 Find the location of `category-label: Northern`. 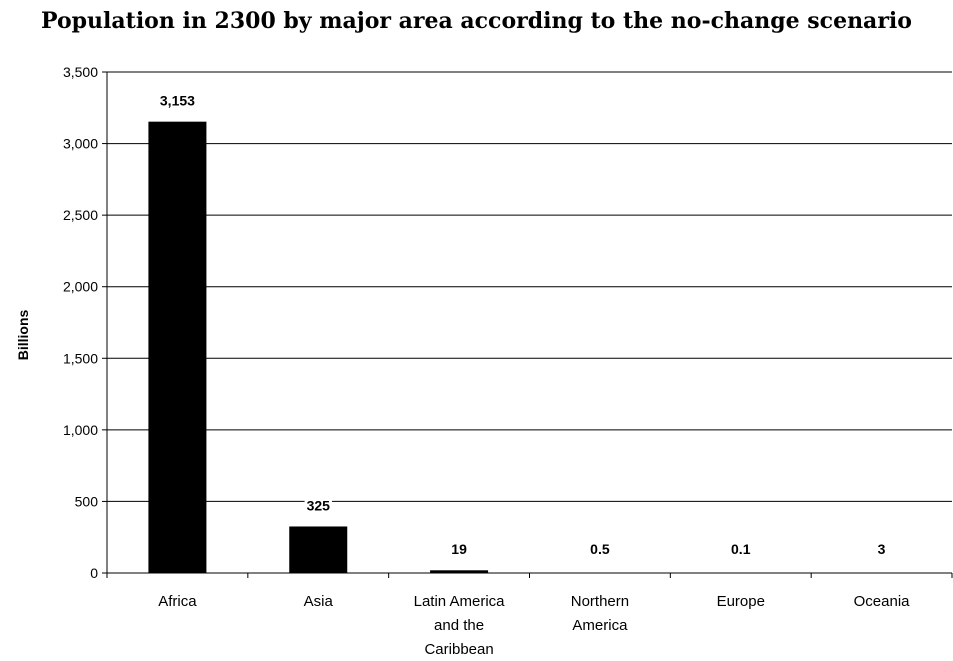

category-label: Northern is located at coordinates (600, 601).